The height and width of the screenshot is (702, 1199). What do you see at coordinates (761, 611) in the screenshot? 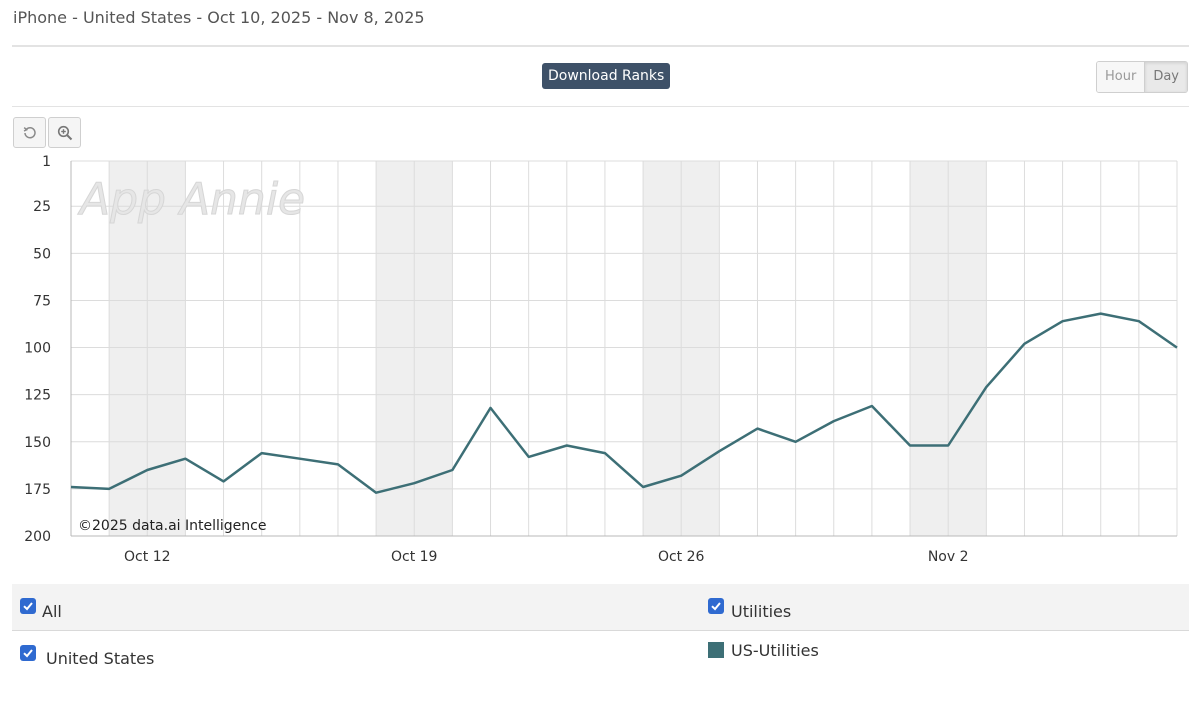
I see `utilities-label: Utilities` at bounding box center [761, 611].